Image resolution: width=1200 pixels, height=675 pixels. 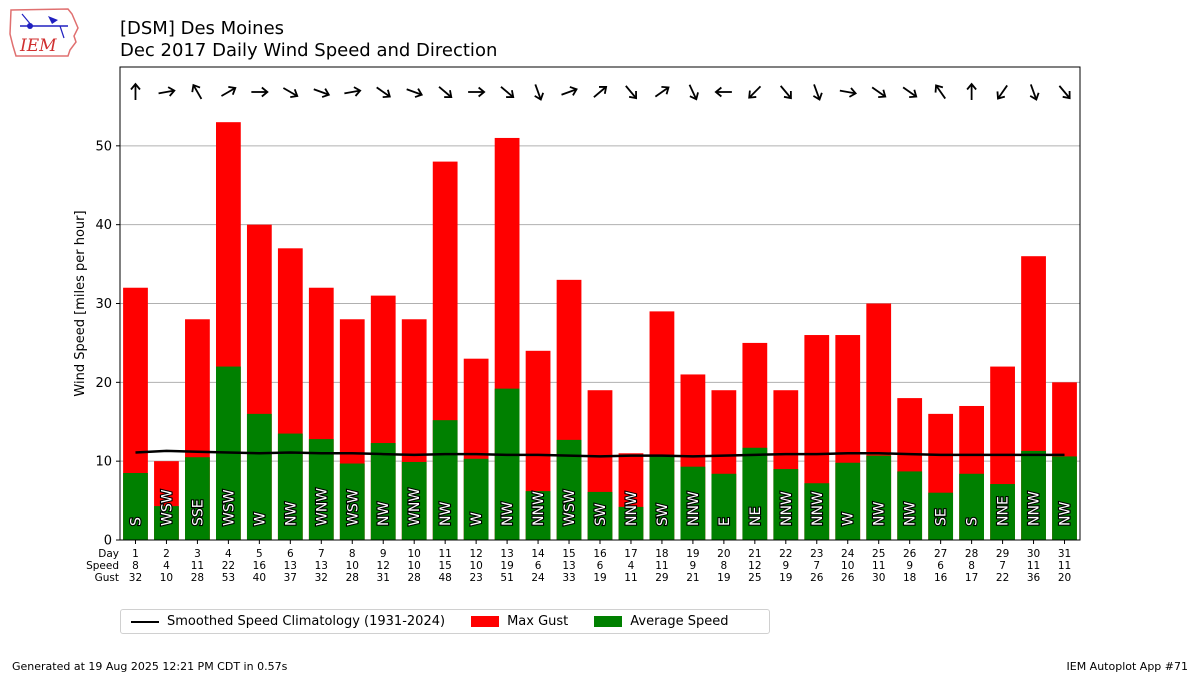 What do you see at coordinates (538, 566) in the screenshot?
I see `speed-value-label: 6` at bounding box center [538, 566].